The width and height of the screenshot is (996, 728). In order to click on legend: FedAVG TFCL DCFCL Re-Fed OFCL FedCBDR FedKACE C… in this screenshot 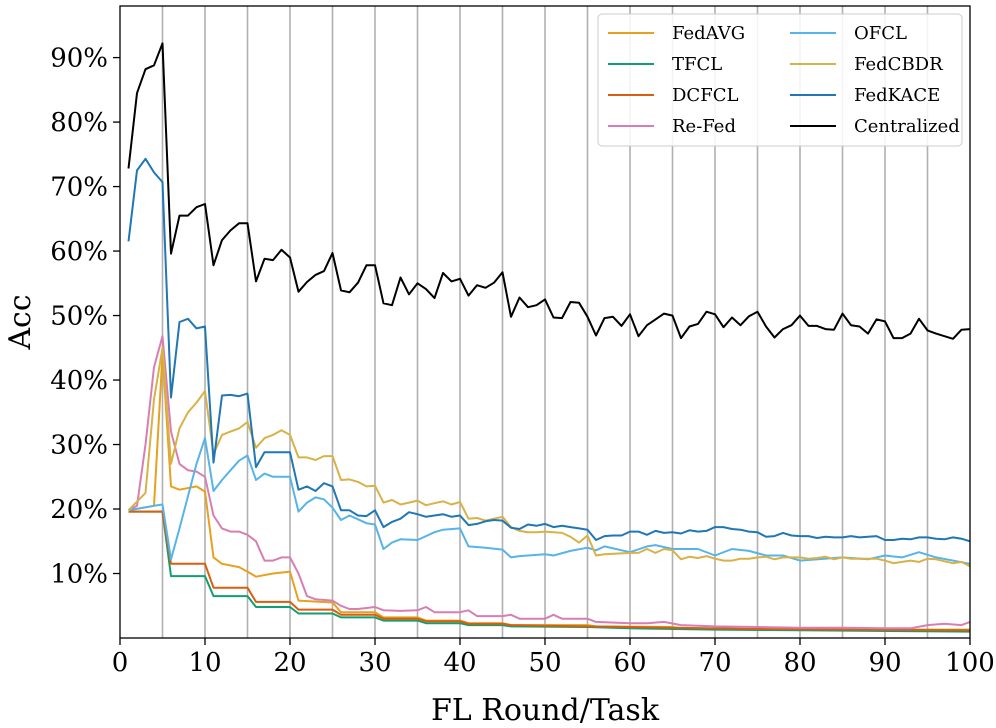, I will do `click(780, 80)`.